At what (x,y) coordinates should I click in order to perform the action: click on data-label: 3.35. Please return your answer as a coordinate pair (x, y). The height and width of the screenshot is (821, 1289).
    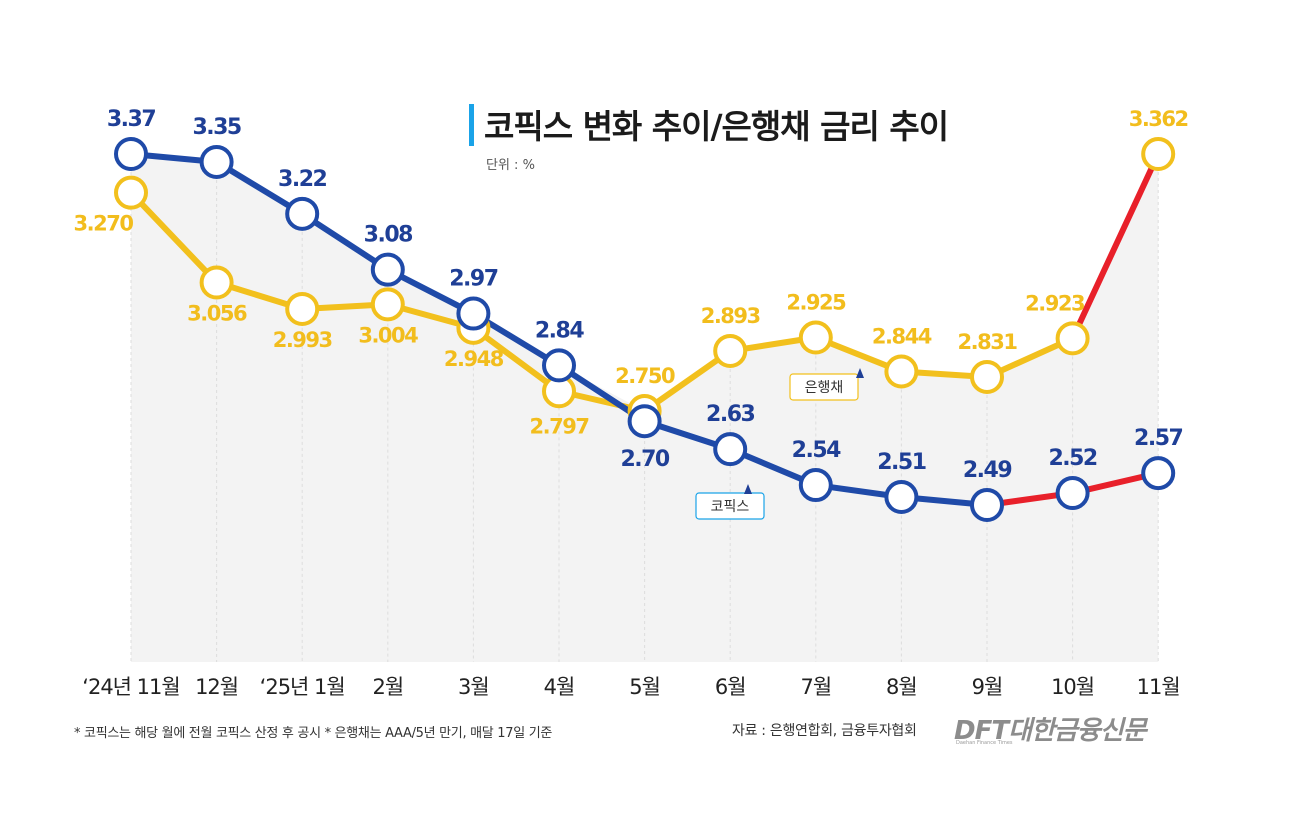
    Looking at the image, I should click on (216, 127).